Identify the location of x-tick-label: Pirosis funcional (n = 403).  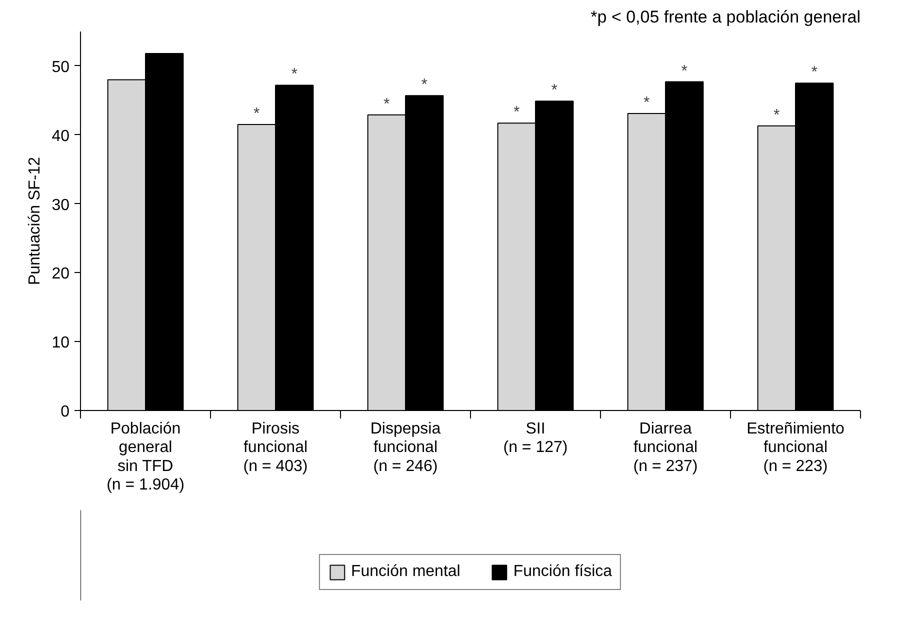
(275, 447).